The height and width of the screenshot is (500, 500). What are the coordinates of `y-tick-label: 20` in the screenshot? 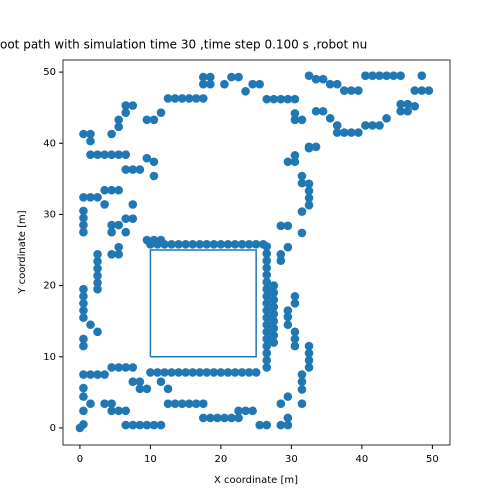 It's located at (49, 286).